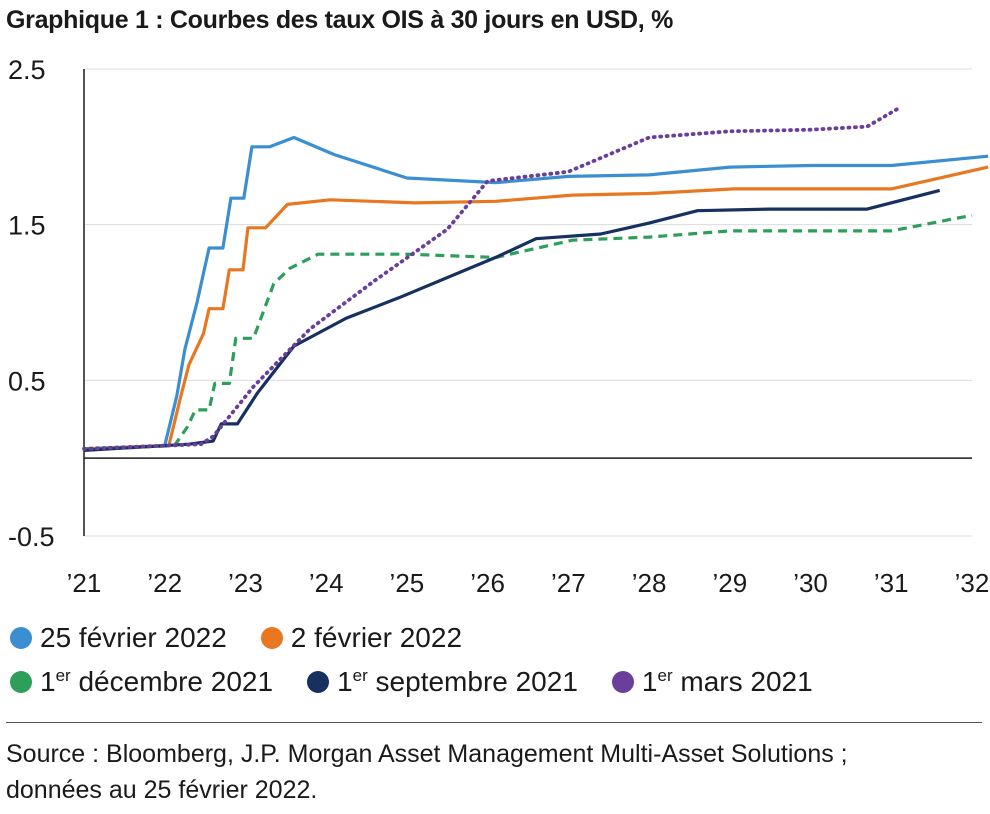  What do you see at coordinates (27, 381) in the screenshot?
I see `y-tick-label: 0.5` at bounding box center [27, 381].